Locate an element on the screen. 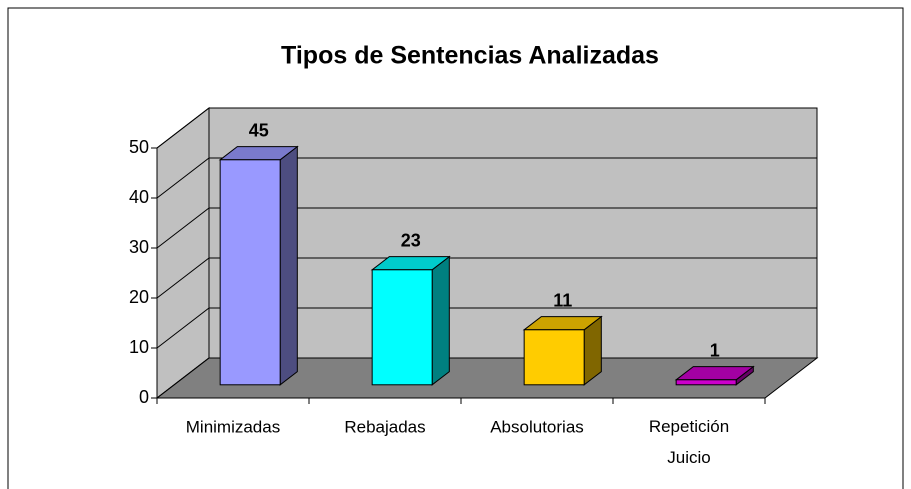  y-tick-label: 10 is located at coordinates (139, 347).